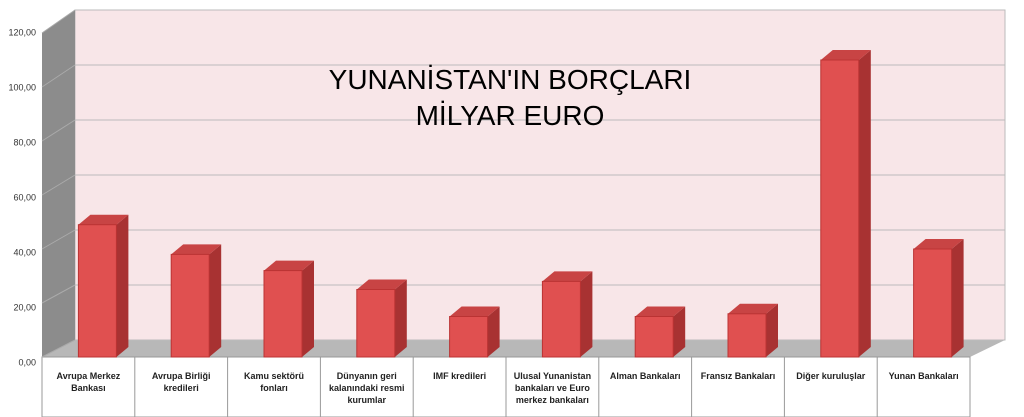 The height and width of the screenshot is (417, 1024). I want to click on chart-title: YUNANİSTAN'IN BORÇLARI MİLYAR EURO, so click(510, 98).